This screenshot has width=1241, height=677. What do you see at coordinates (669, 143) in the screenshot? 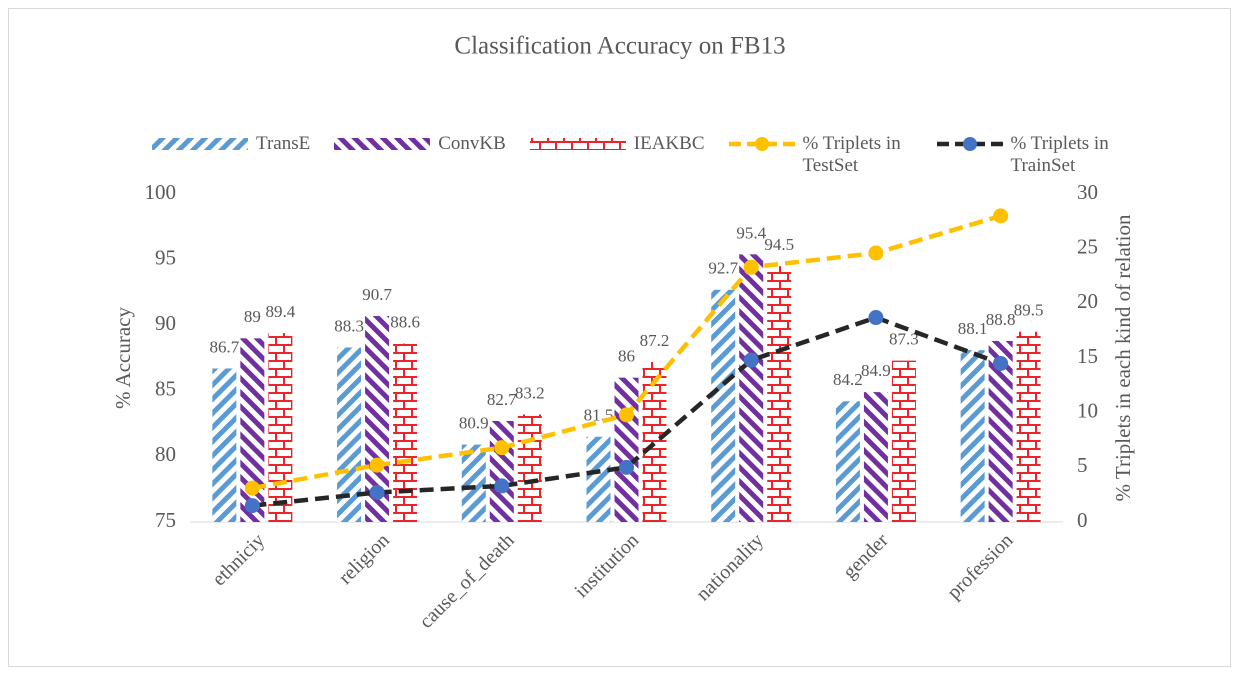
I see `legend-label: IEAKBC` at bounding box center [669, 143].